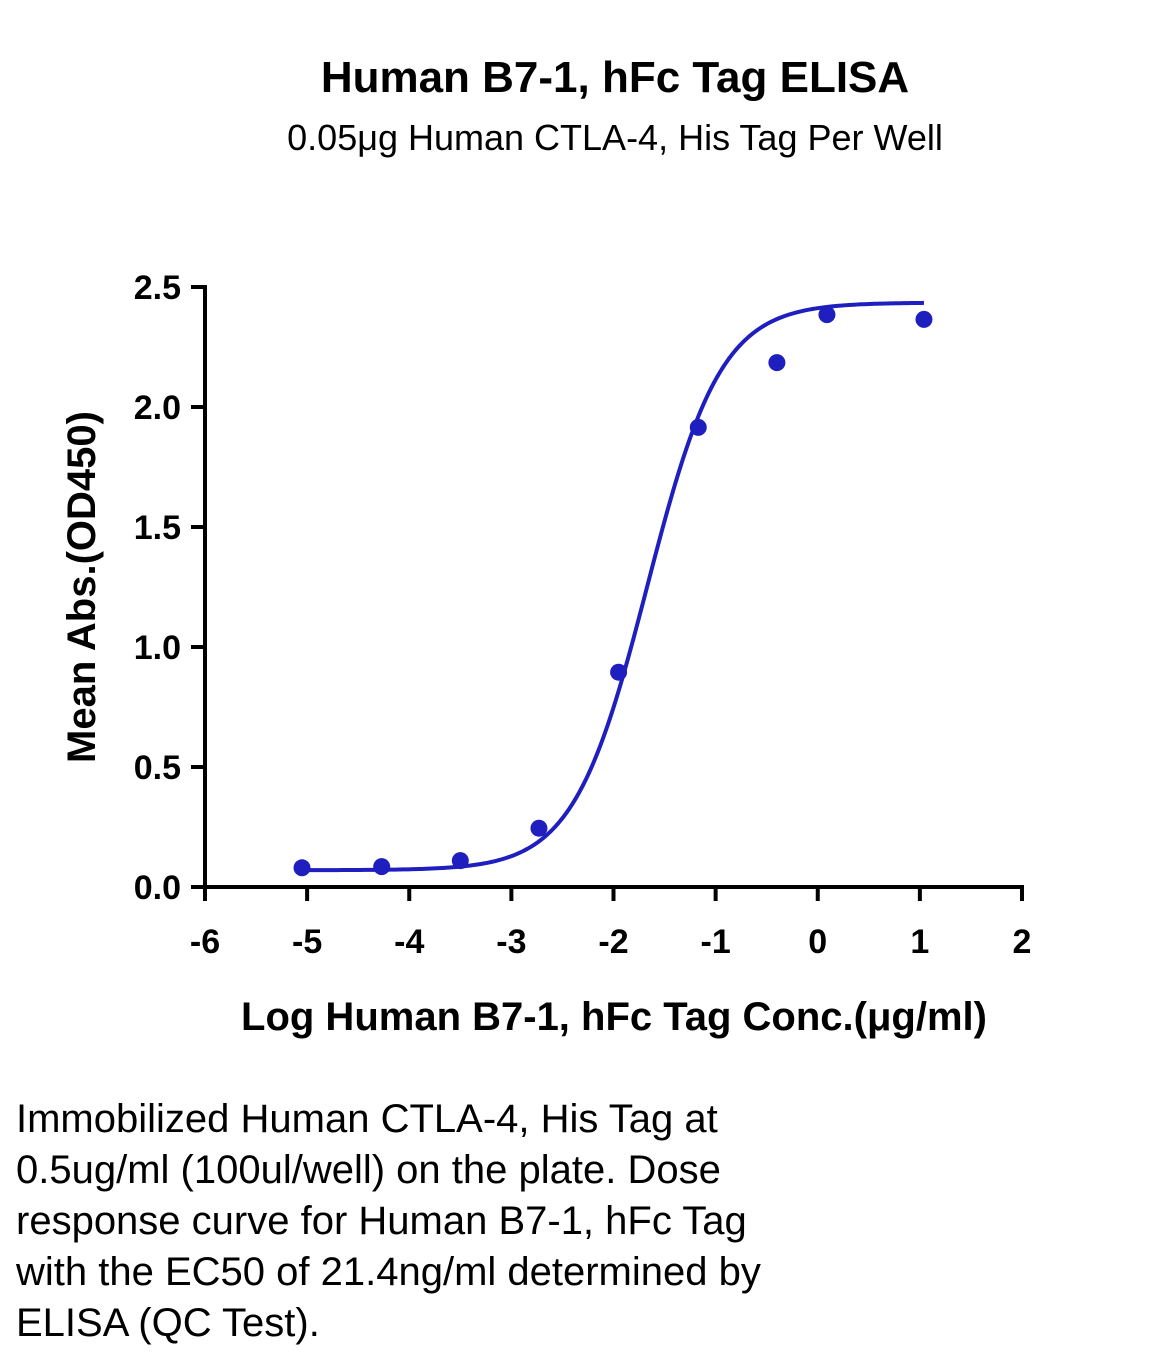 The image size is (1155, 1361). What do you see at coordinates (157, 408) in the screenshot?
I see `y-tick-label: 2.0` at bounding box center [157, 408].